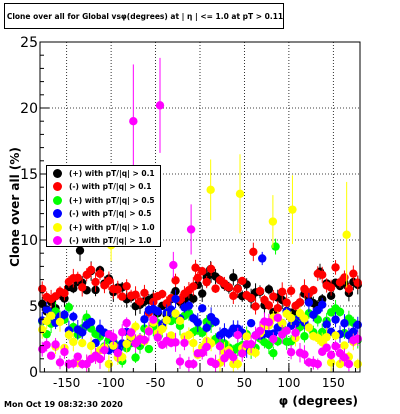 The image size is (400, 414). I want to click on x-axis-label: φ (degrees), so click(318, 401).